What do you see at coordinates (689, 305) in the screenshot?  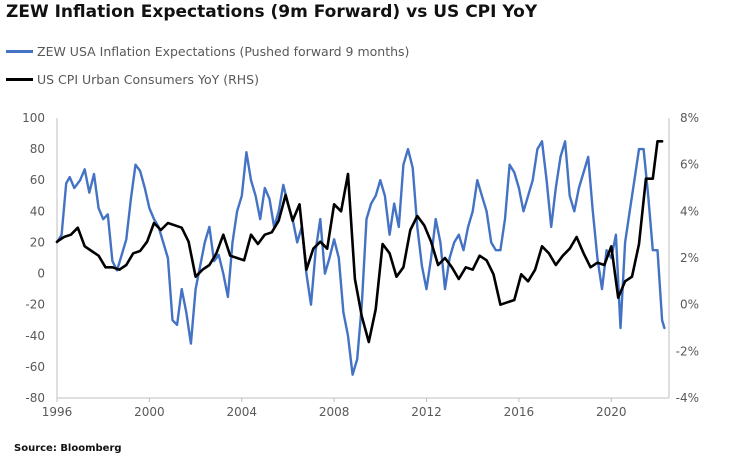 I see `right-axis-tick-label: 0%` at bounding box center [689, 305].